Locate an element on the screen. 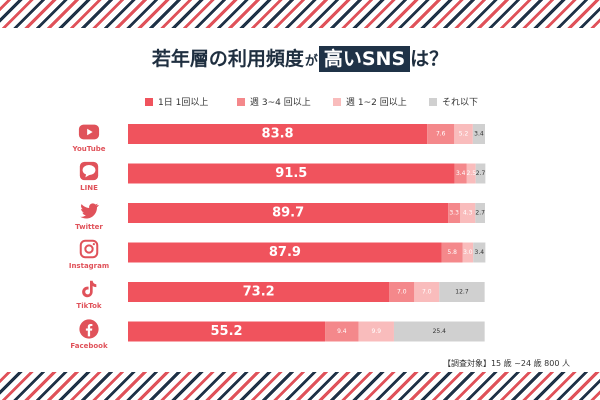  data-label-instagram-daily: 87.9 is located at coordinates (285, 252).